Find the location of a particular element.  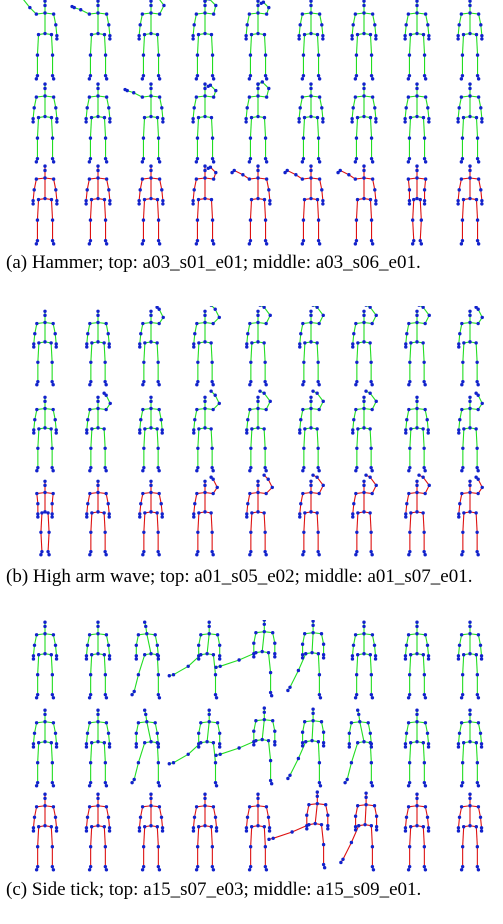

skeleton-b-r1-c5 is located at coordinates (311, 431).